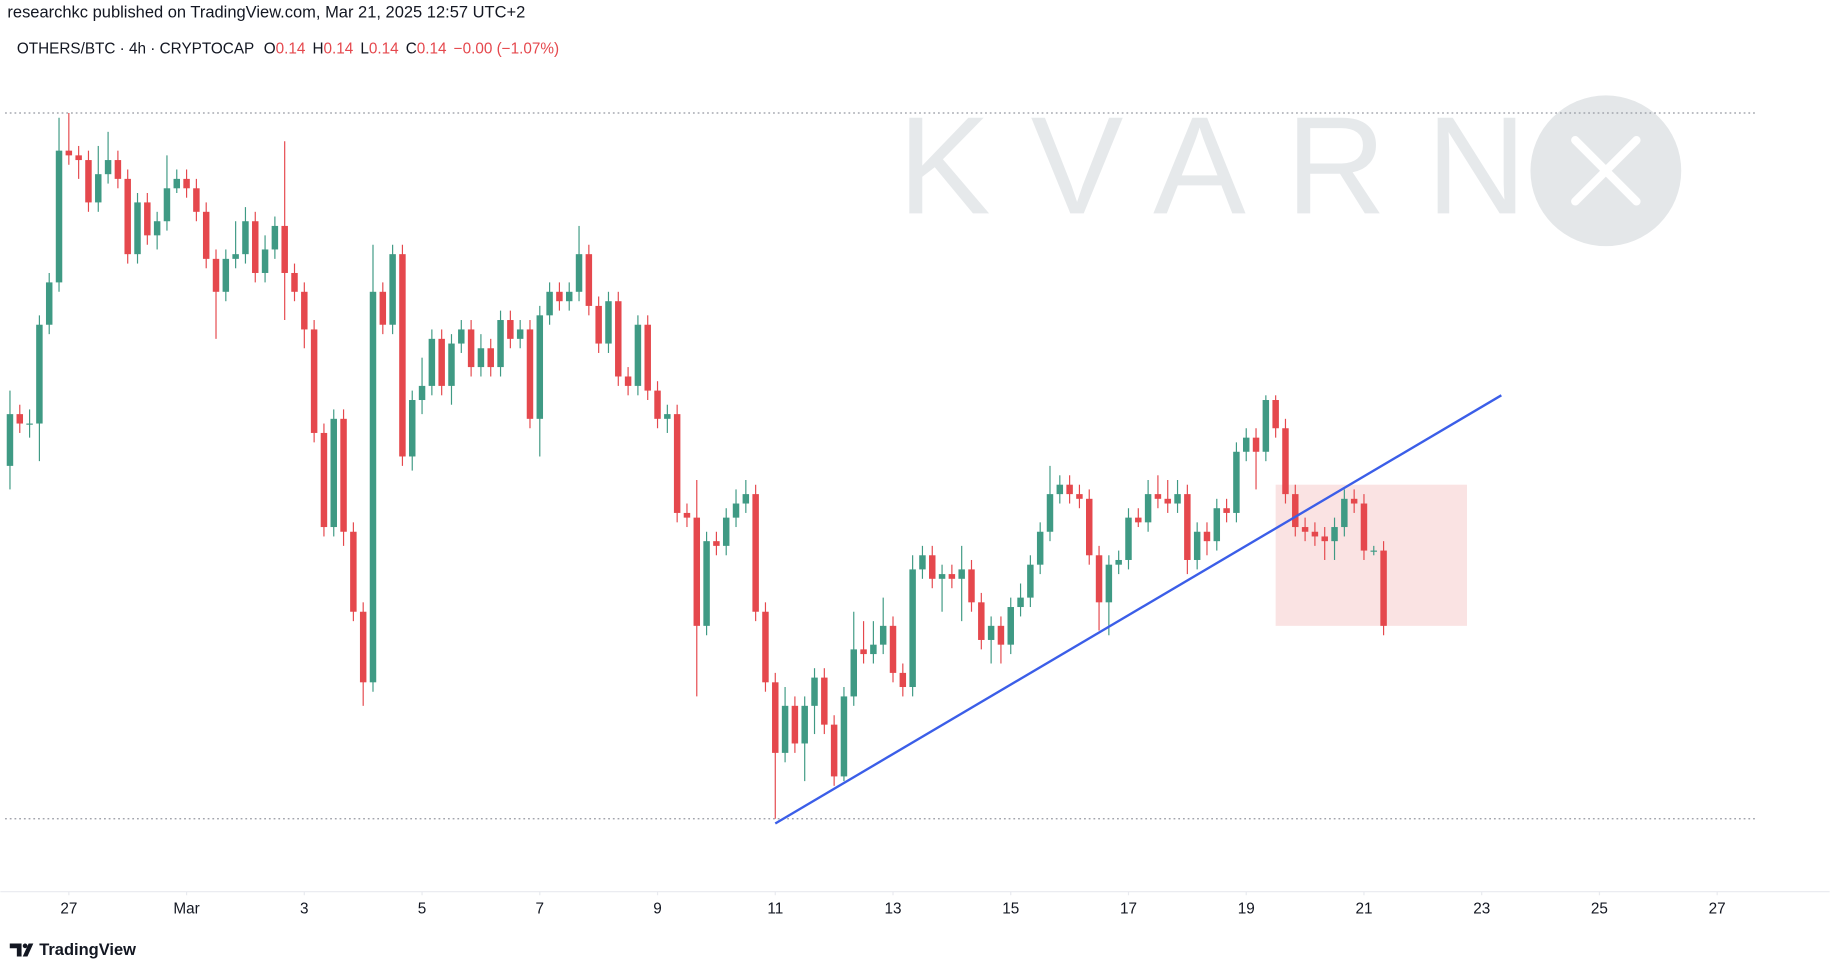 Image resolution: width=1830 pixels, height=960 pixels. What do you see at coordinates (411, 49) in the screenshot?
I see `legend-ohlc-label: C` at bounding box center [411, 49].